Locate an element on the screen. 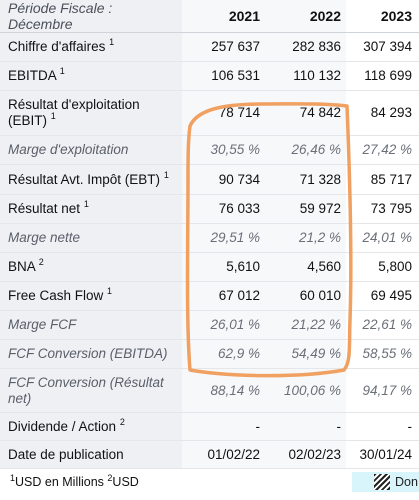 Image resolution: width=419 pixels, height=500 pixels. row-label: Résultat d'exploitation (EBIT) 1 is located at coordinates (91, 113).